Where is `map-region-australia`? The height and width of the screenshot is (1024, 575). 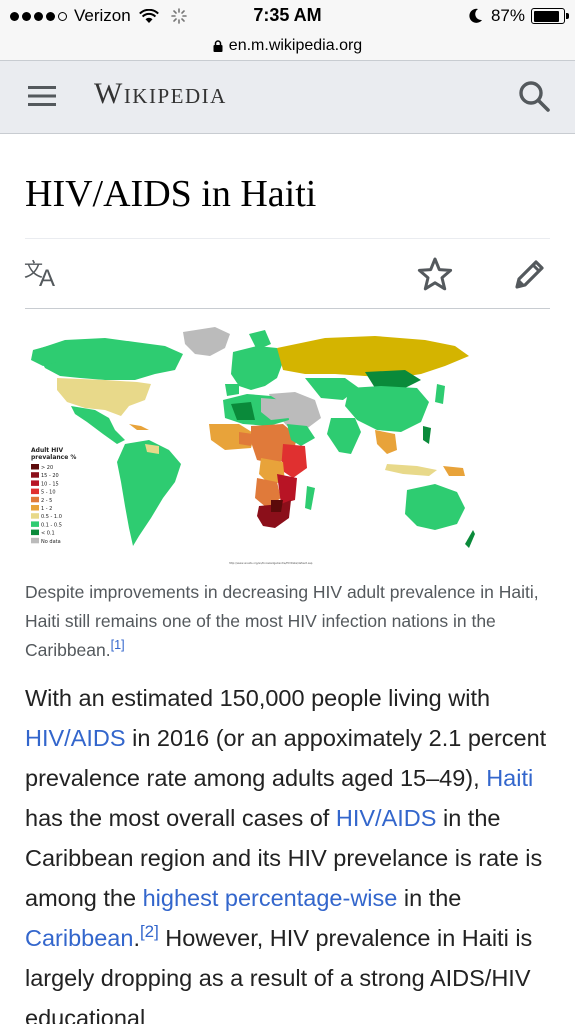
map-region-australia is located at coordinates (435, 507).